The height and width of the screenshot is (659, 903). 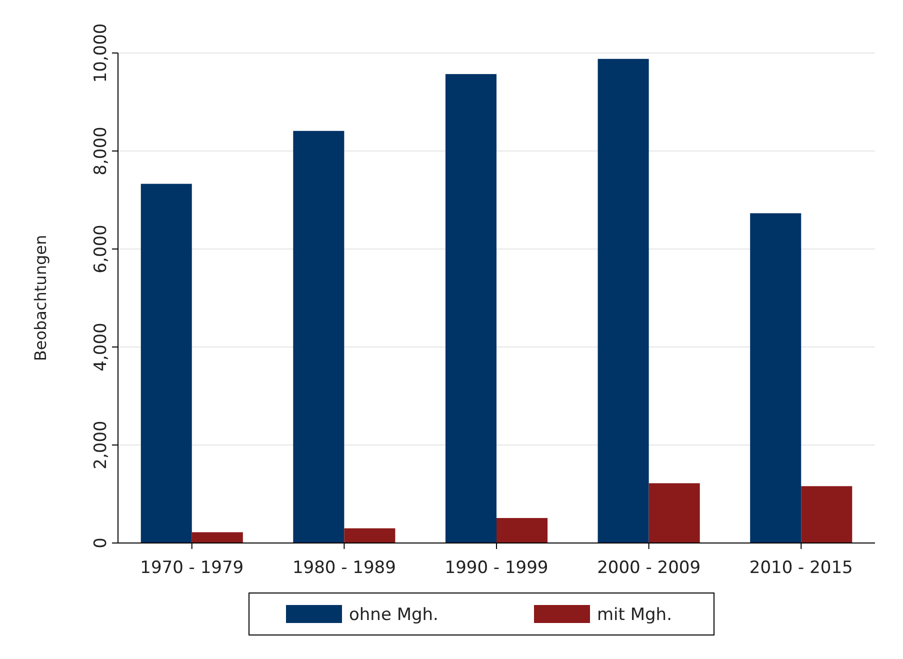 I want to click on x-tick-label: 2000 - 2009, so click(x=649, y=568).